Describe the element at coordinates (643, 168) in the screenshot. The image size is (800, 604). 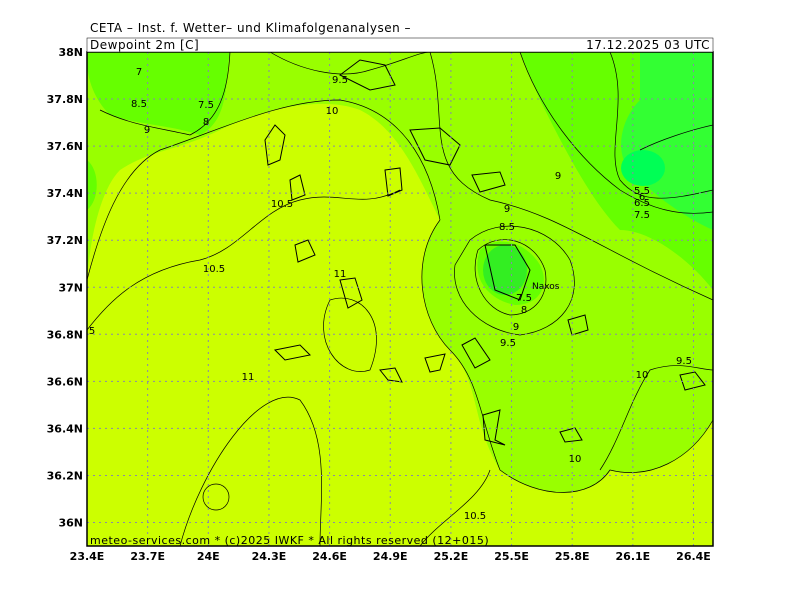
I see `field-min-ne` at that location.